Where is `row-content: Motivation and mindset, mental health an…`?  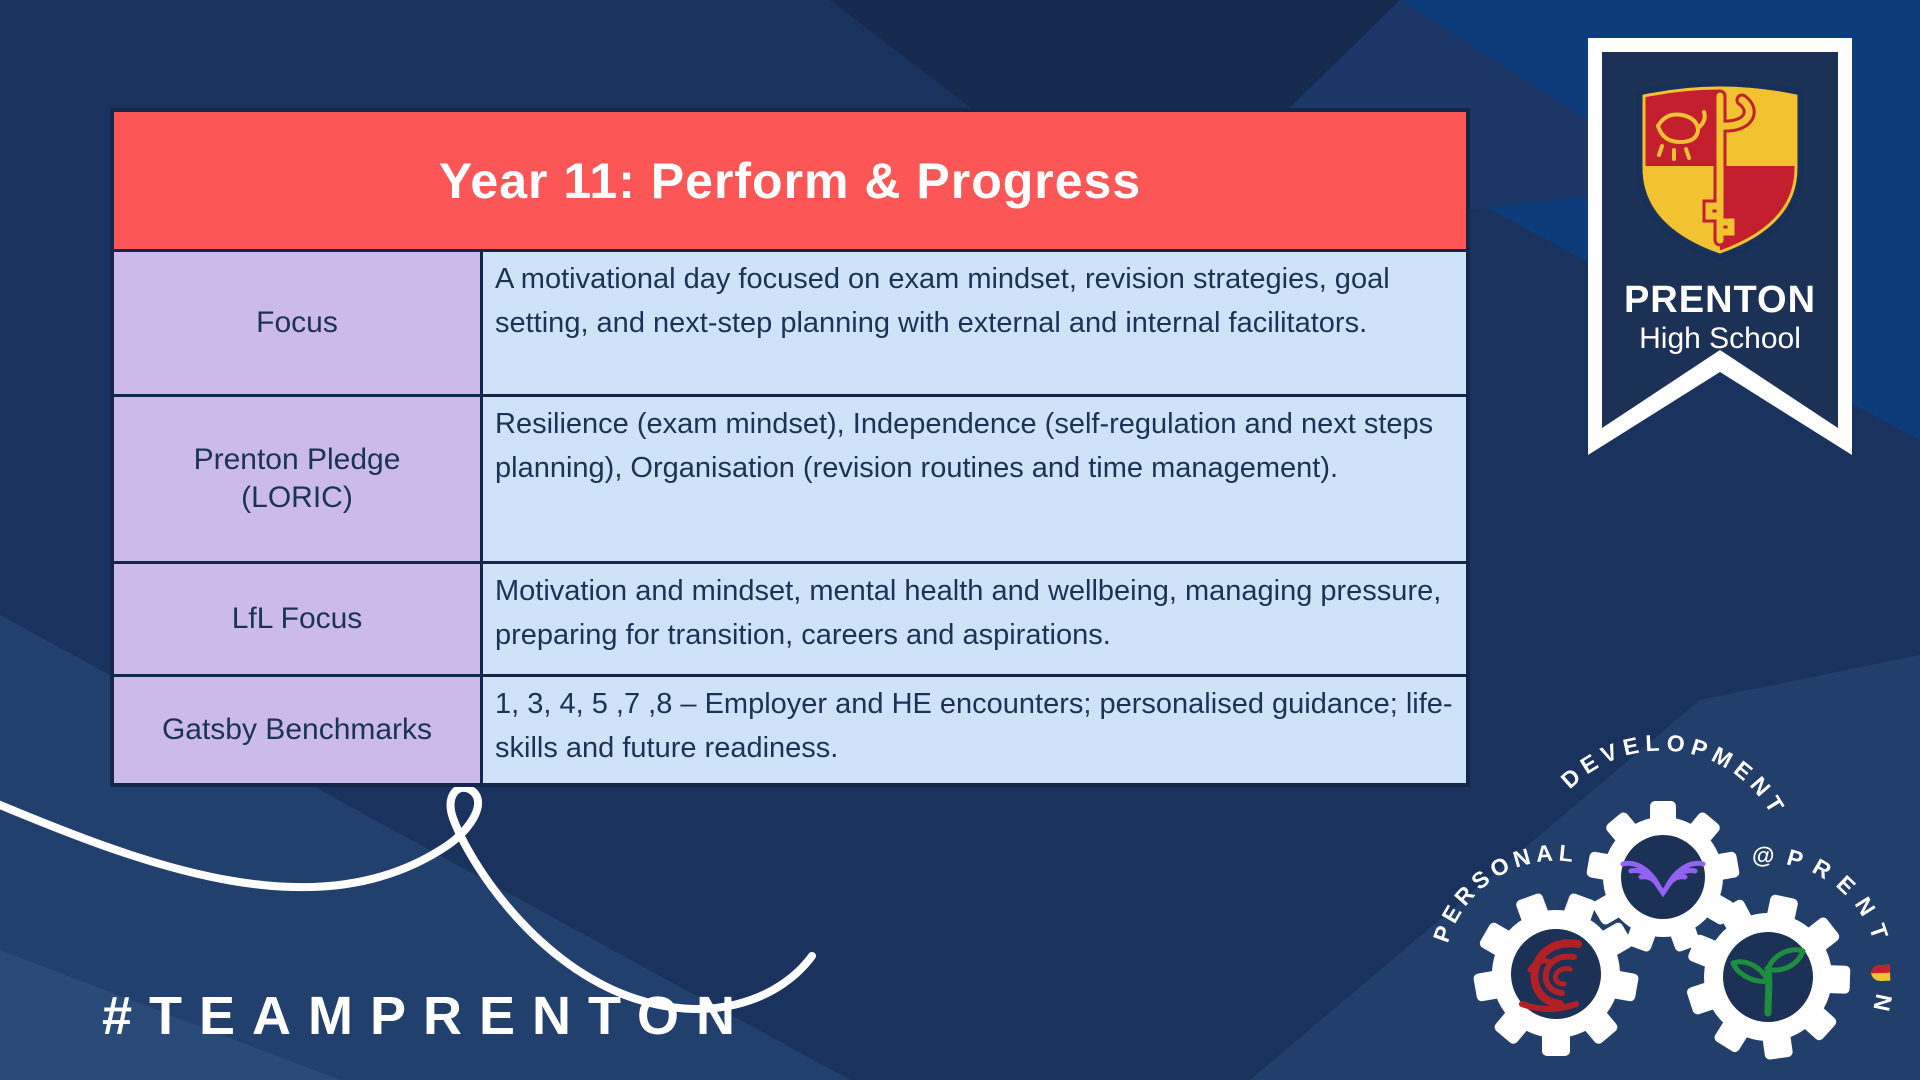 row-content: Motivation and mindset, mental health an… is located at coordinates (968, 613).